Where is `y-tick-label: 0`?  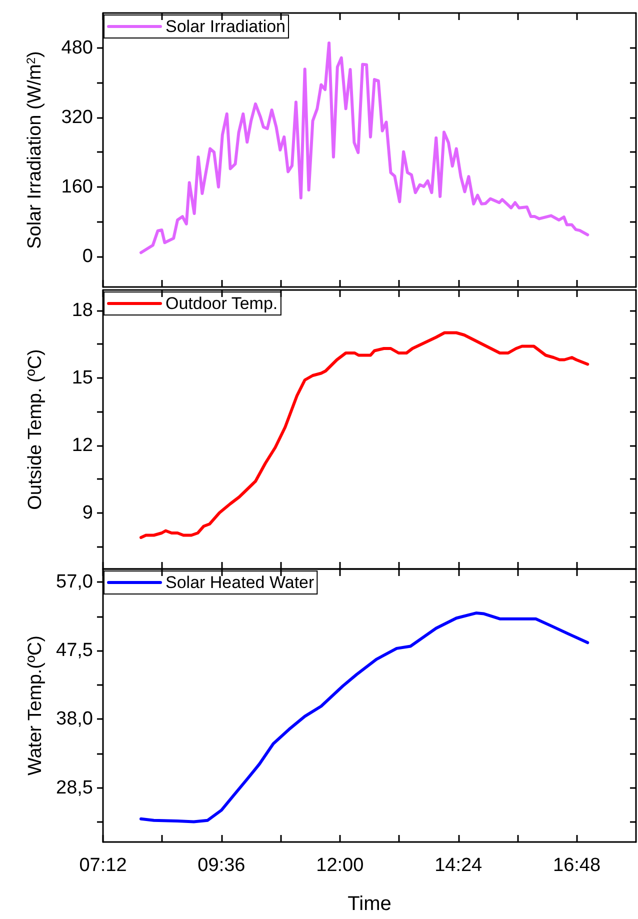 y-tick-label: 0 is located at coordinates (87, 257).